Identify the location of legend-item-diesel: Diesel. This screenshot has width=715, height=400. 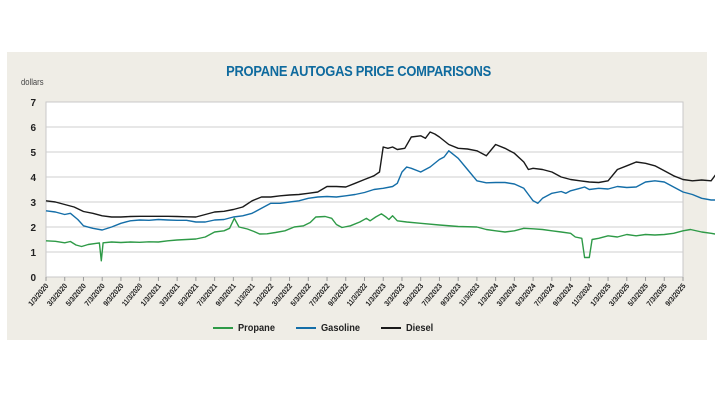
(409, 328).